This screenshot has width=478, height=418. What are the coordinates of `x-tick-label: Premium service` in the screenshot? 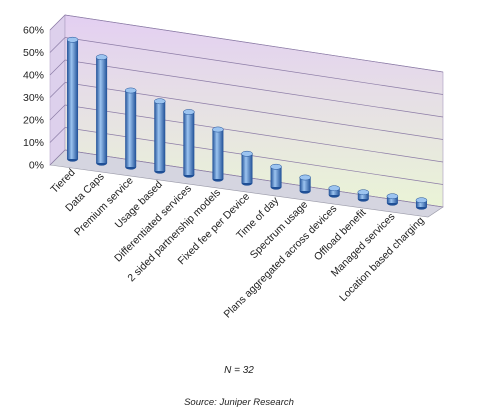 It's located at (104, 207).